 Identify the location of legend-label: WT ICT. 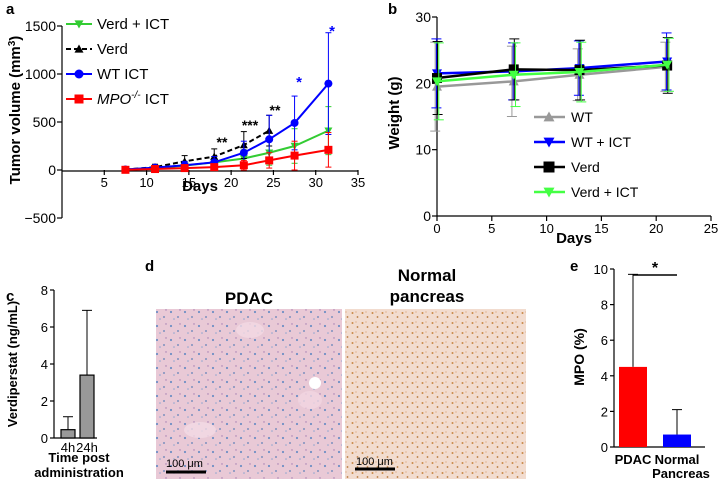
(122, 74).